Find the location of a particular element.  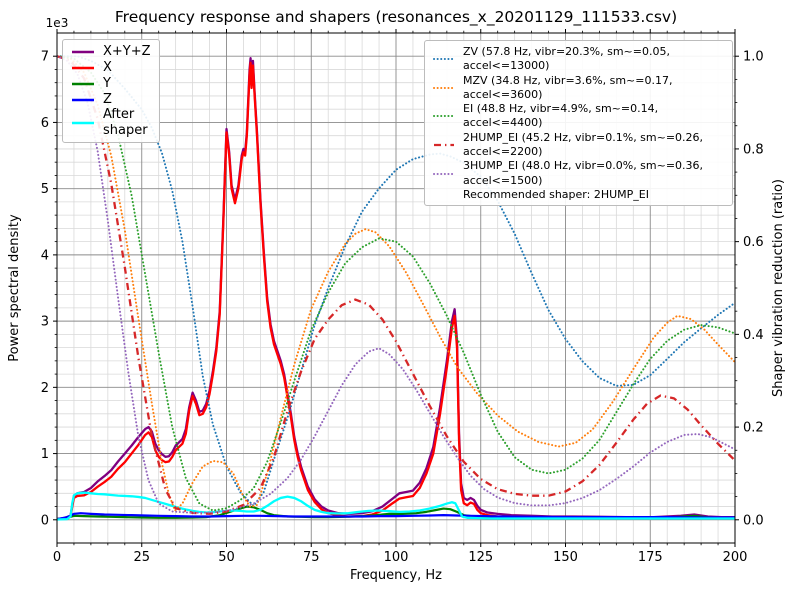

legend-entry-label: After shaper is located at coordinates (125, 123).